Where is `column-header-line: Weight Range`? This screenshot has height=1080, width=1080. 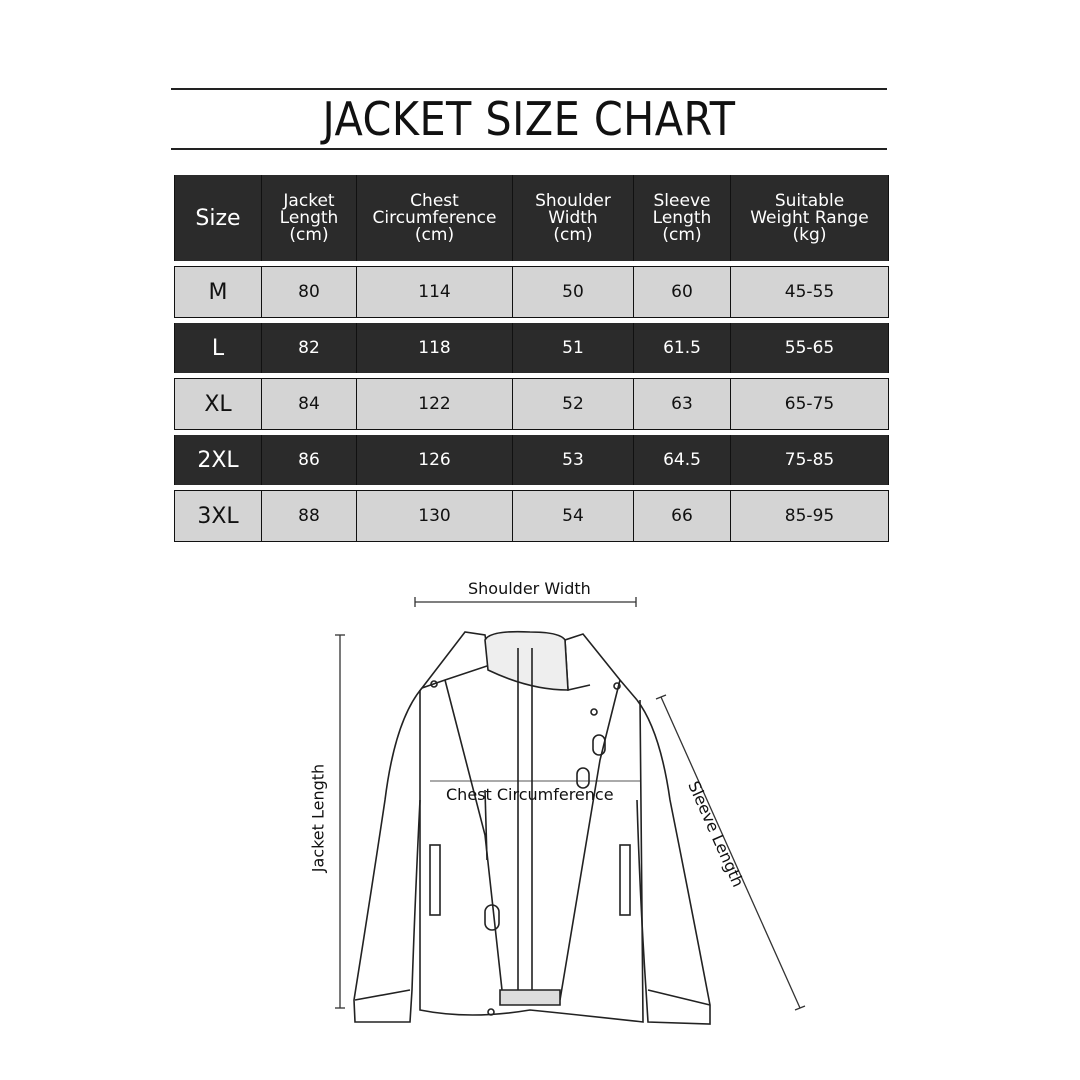 column-header-line: Weight Range is located at coordinates (809, 217).